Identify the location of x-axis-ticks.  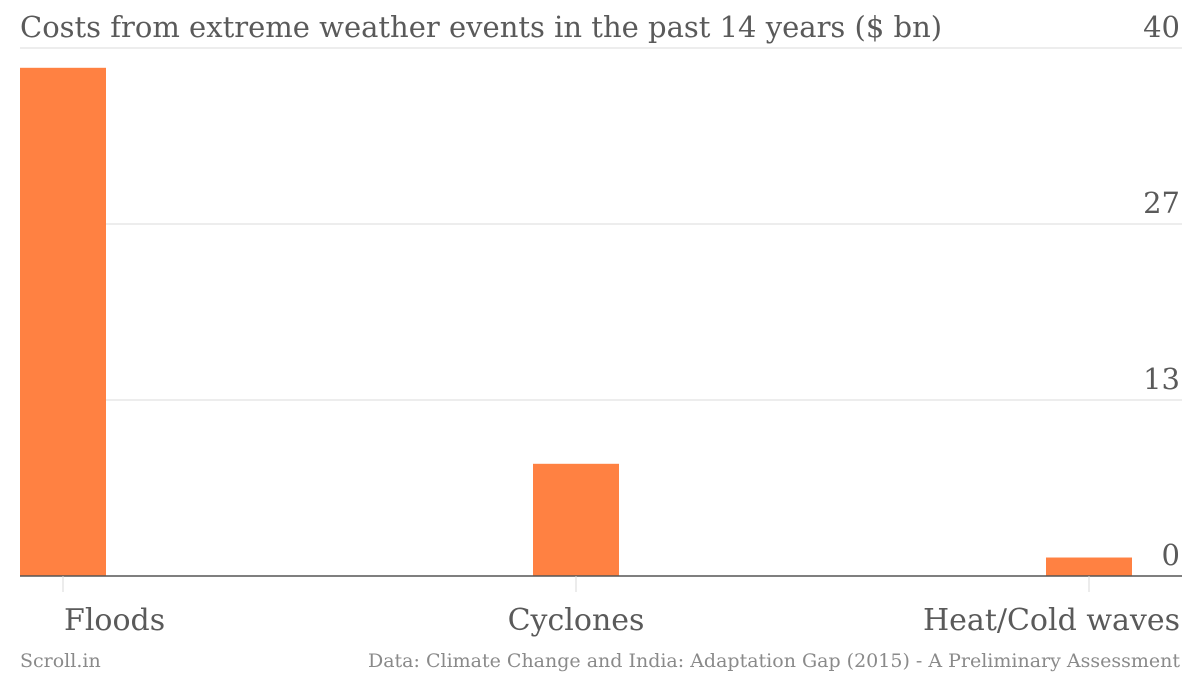
(576, 584).